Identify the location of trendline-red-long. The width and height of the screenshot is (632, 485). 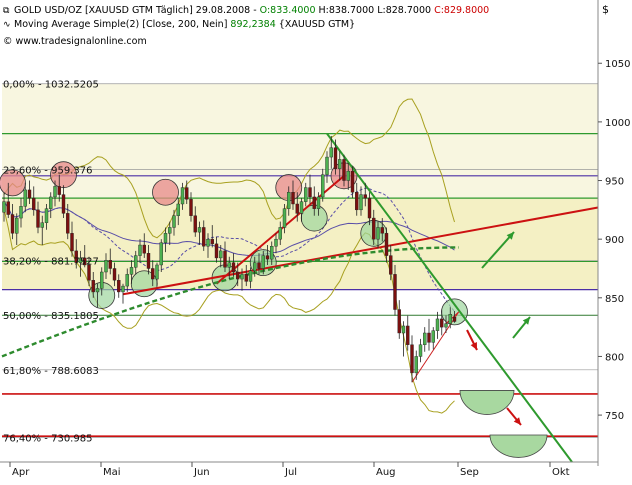
(360, 251).